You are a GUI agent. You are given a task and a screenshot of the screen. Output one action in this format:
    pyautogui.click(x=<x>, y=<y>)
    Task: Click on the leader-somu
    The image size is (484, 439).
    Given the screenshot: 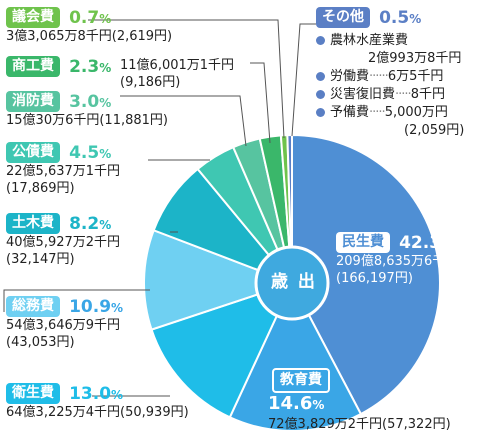 What is the action you would take?
    pyautogui.click(x=76, y=300)
    